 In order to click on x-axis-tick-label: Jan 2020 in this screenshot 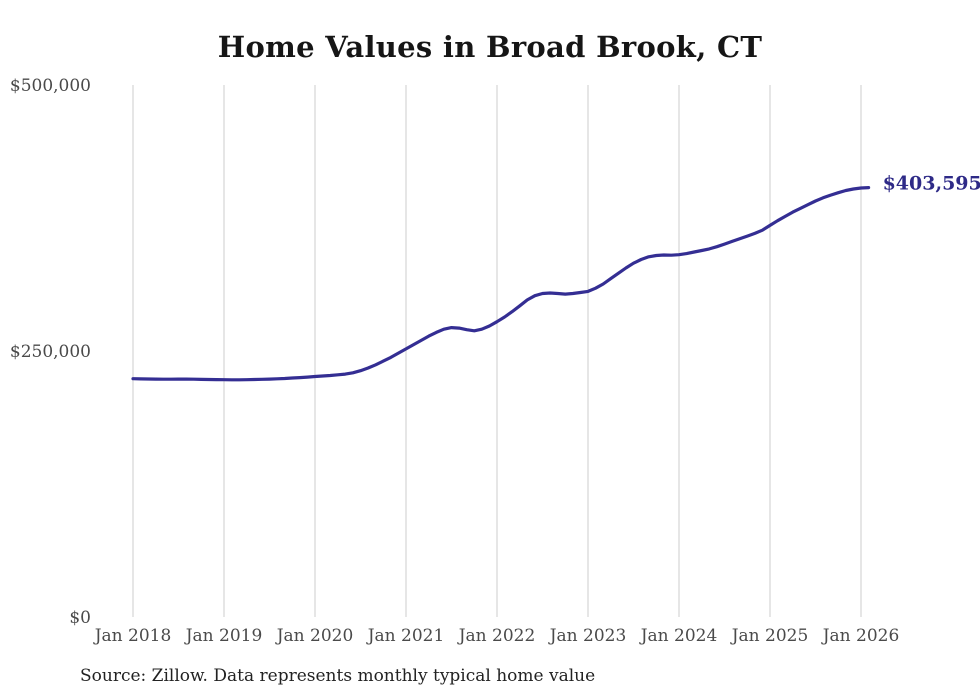, I will do `click(314, 636)`.